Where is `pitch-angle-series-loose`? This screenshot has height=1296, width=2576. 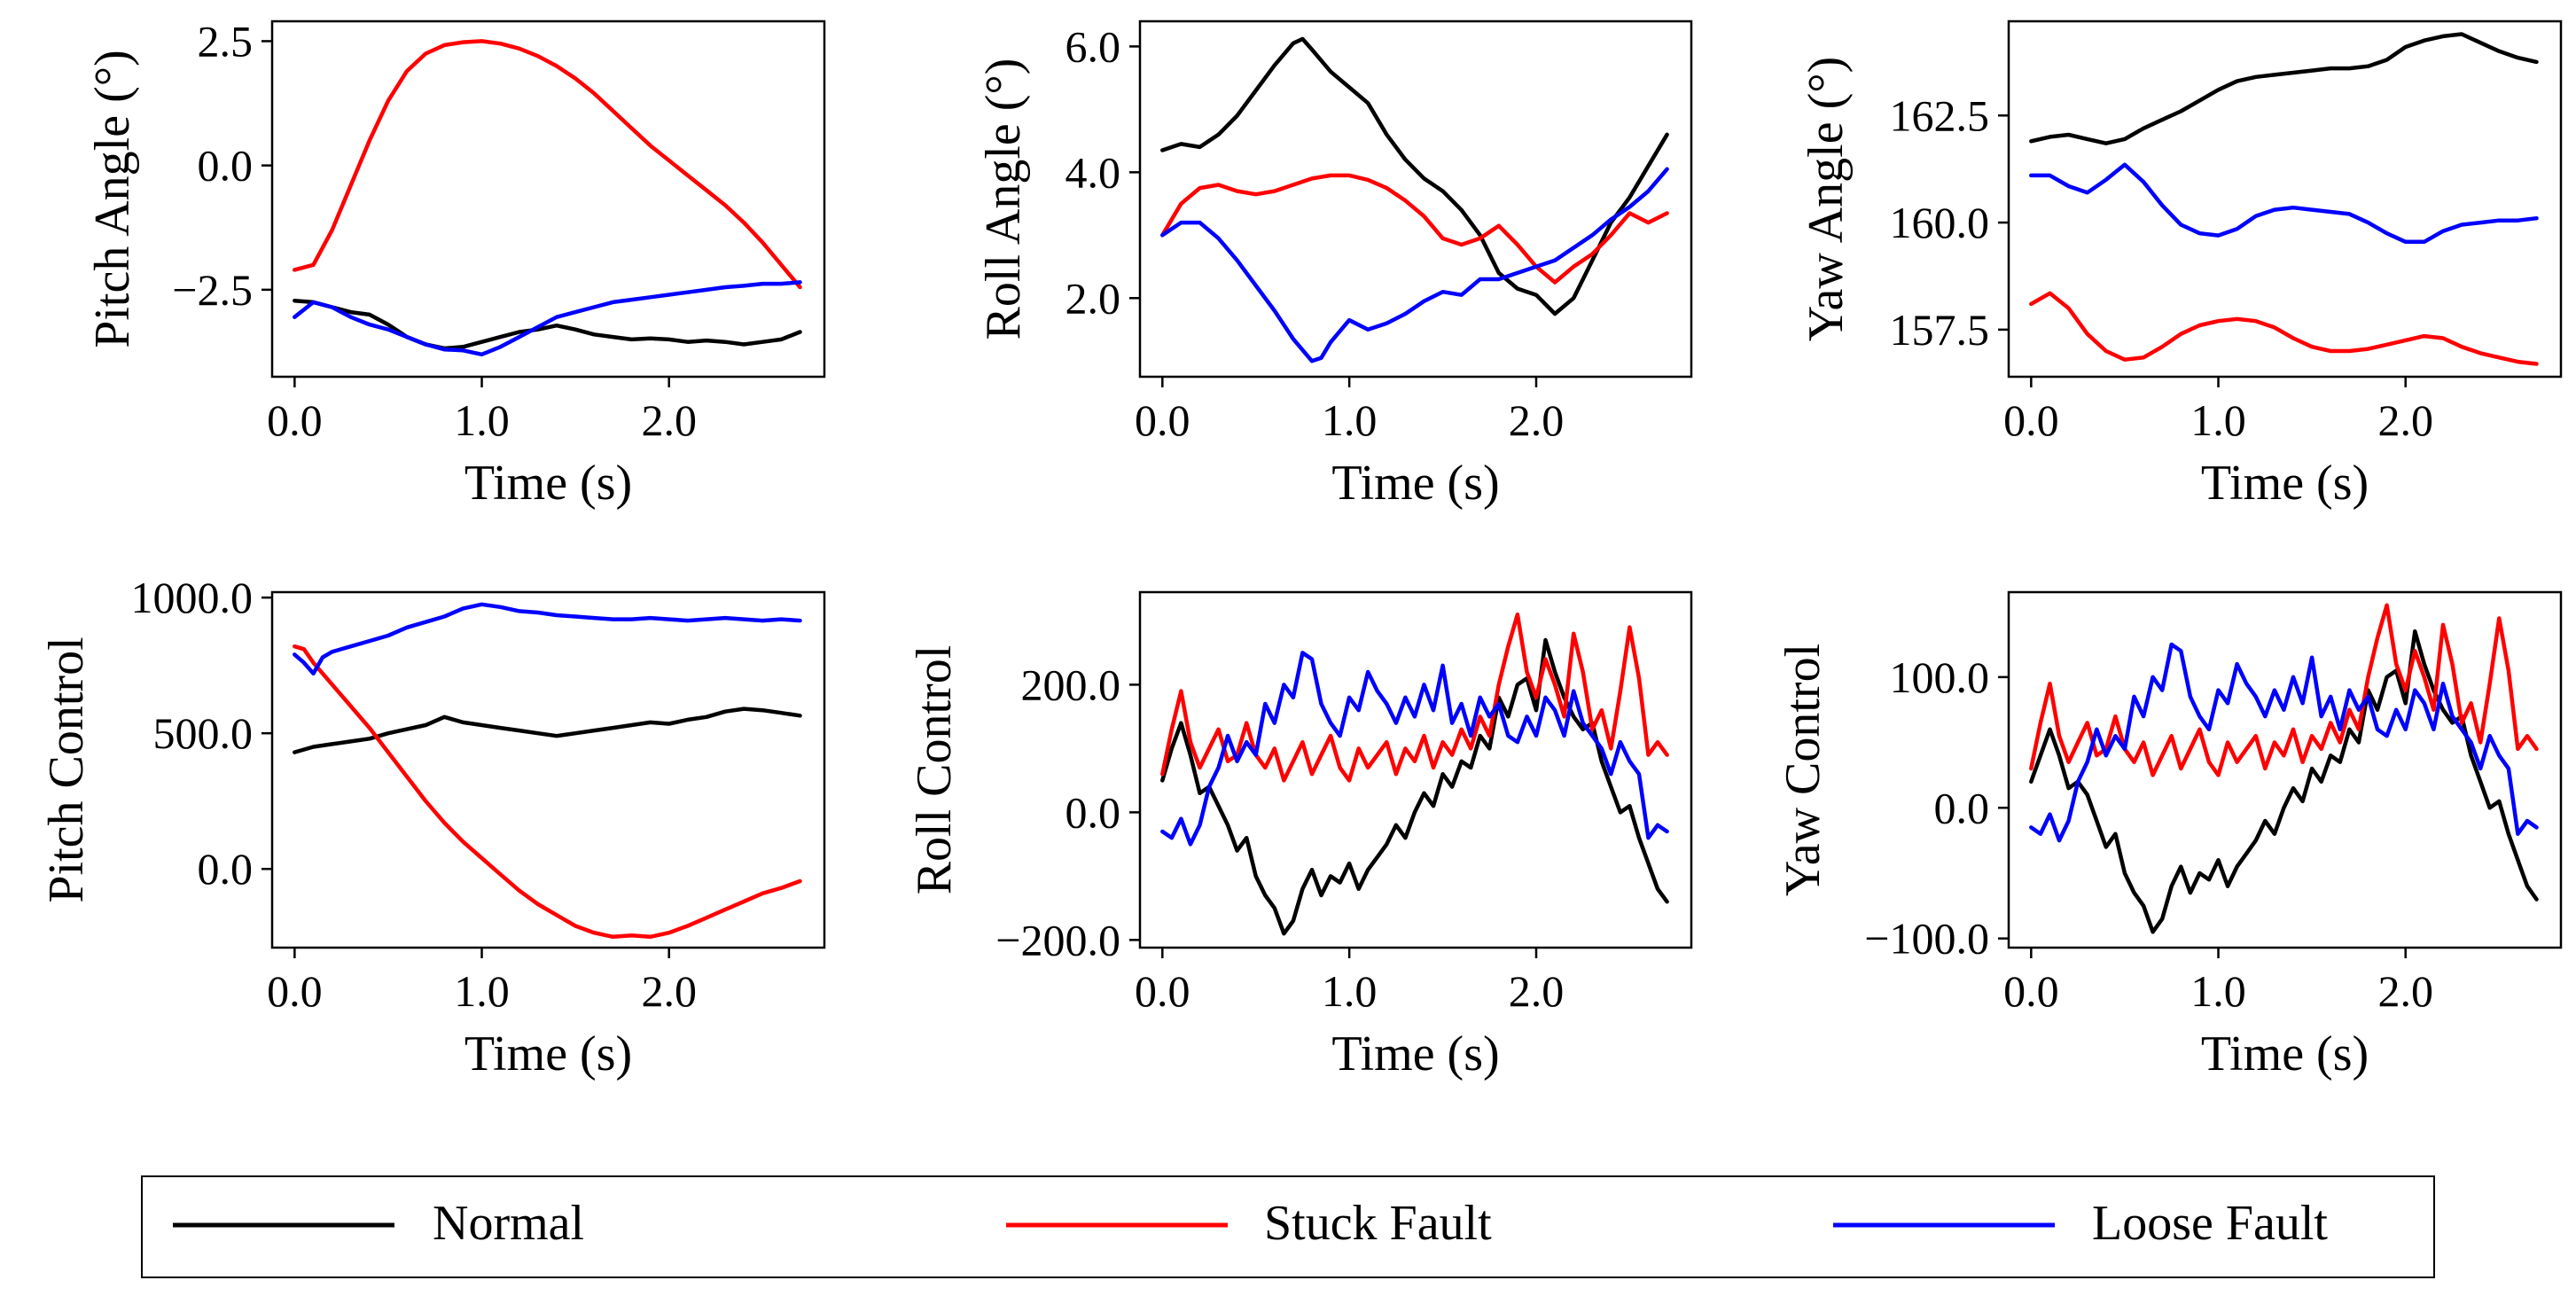
pitch-angle-series-loose is located at coordinates (547, 318).